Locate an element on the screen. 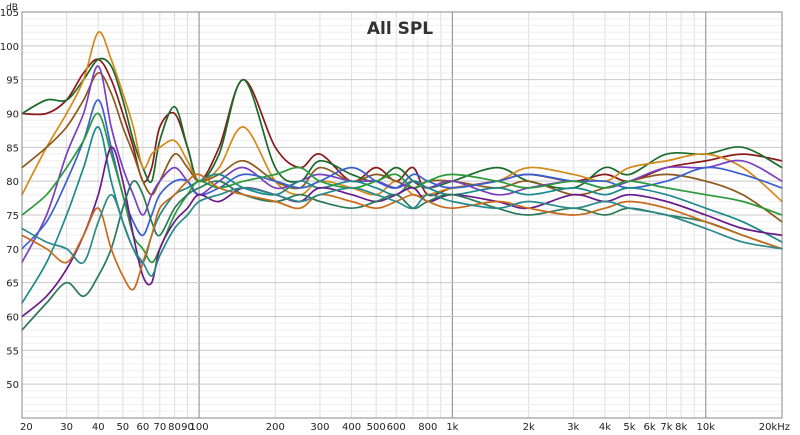 This screenshot has width=800, height=435. x-tick-label: 6k is located at coordinates (649, 427).